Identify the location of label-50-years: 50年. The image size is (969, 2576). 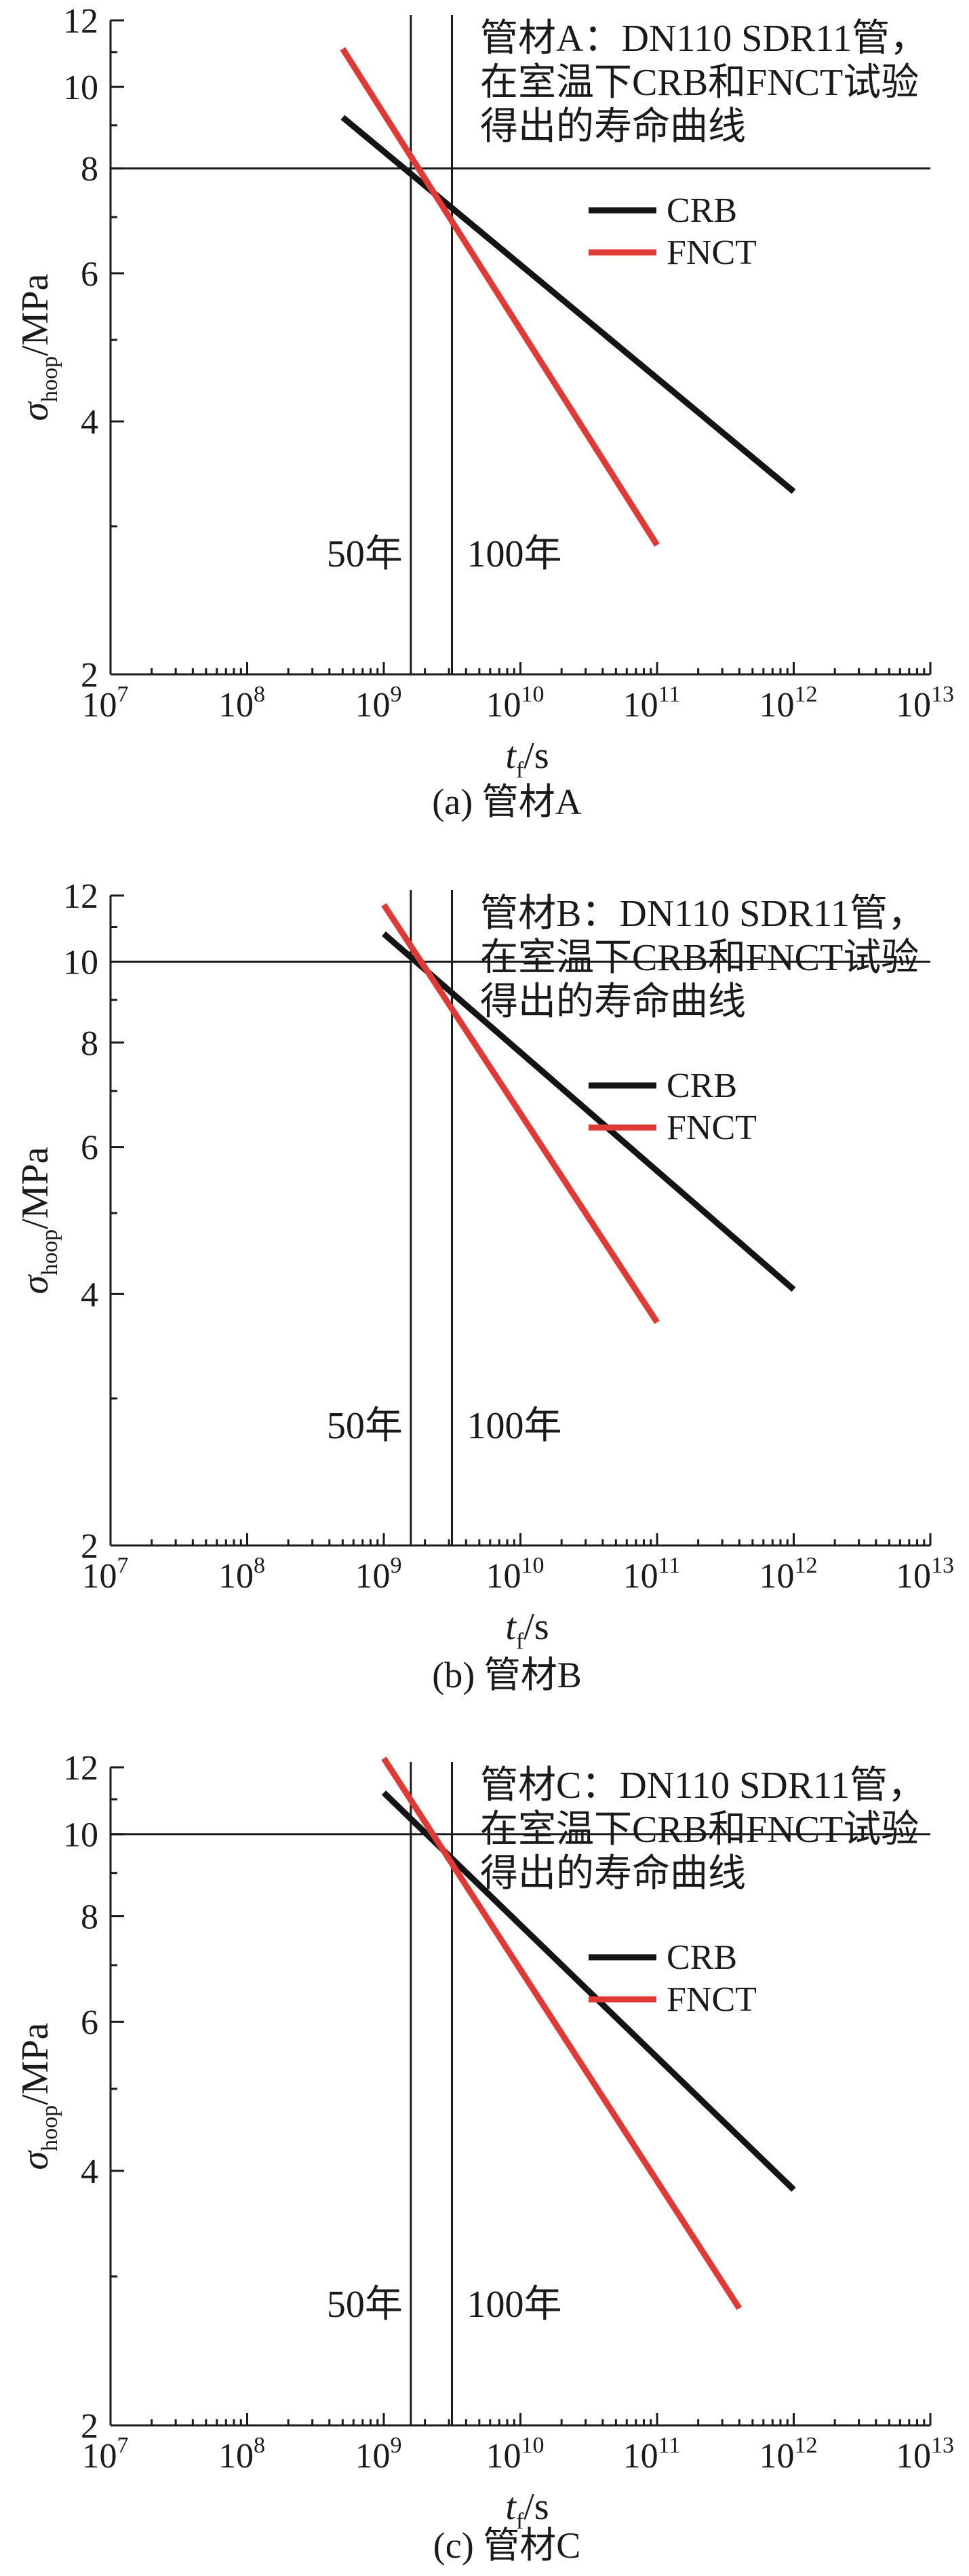
(365, 1426).